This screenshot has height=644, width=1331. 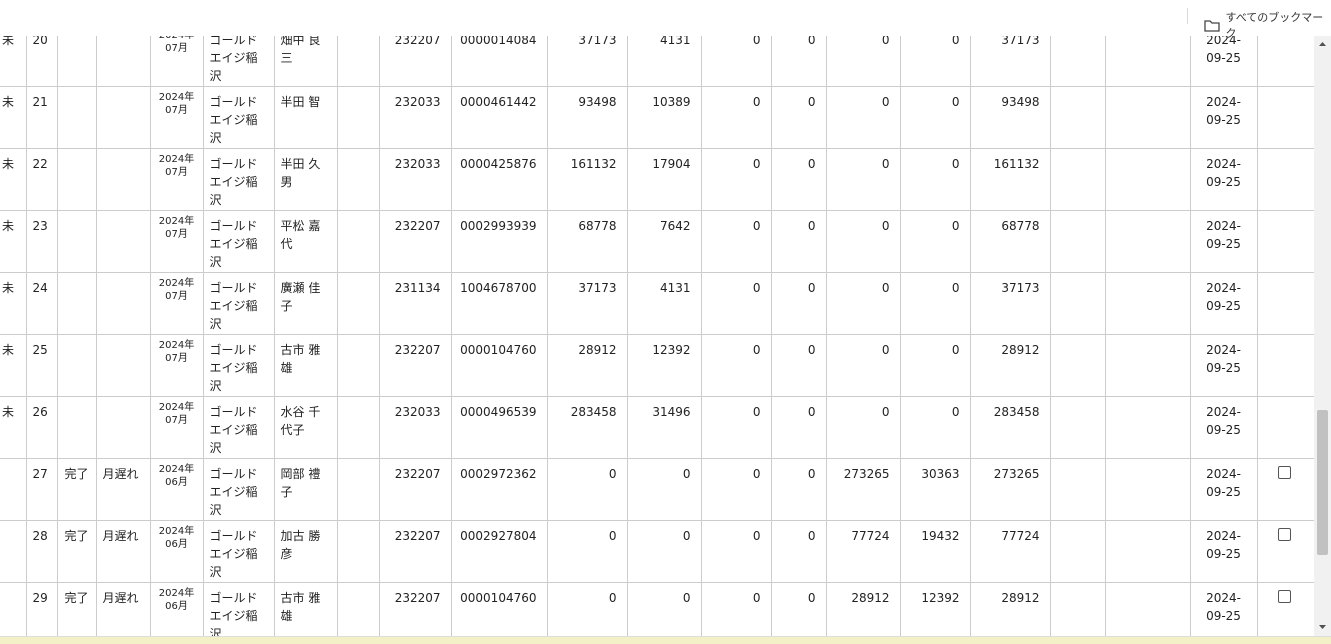 What do you see at coordinates (665, 20) in the screenshot?
I see `bookmark-bar: すべてのブックマーク` at bounding box center [665, 20].